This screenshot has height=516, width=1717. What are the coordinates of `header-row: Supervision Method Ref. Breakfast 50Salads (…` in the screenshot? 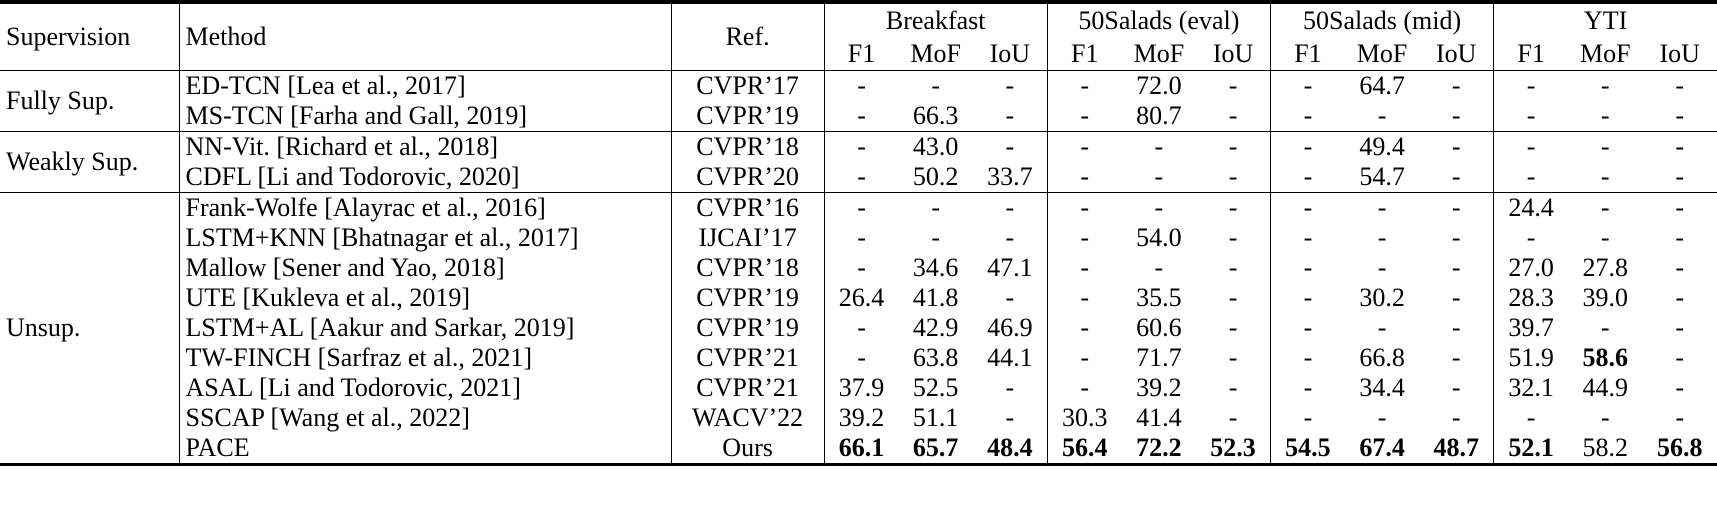 It's located at (858, 36).